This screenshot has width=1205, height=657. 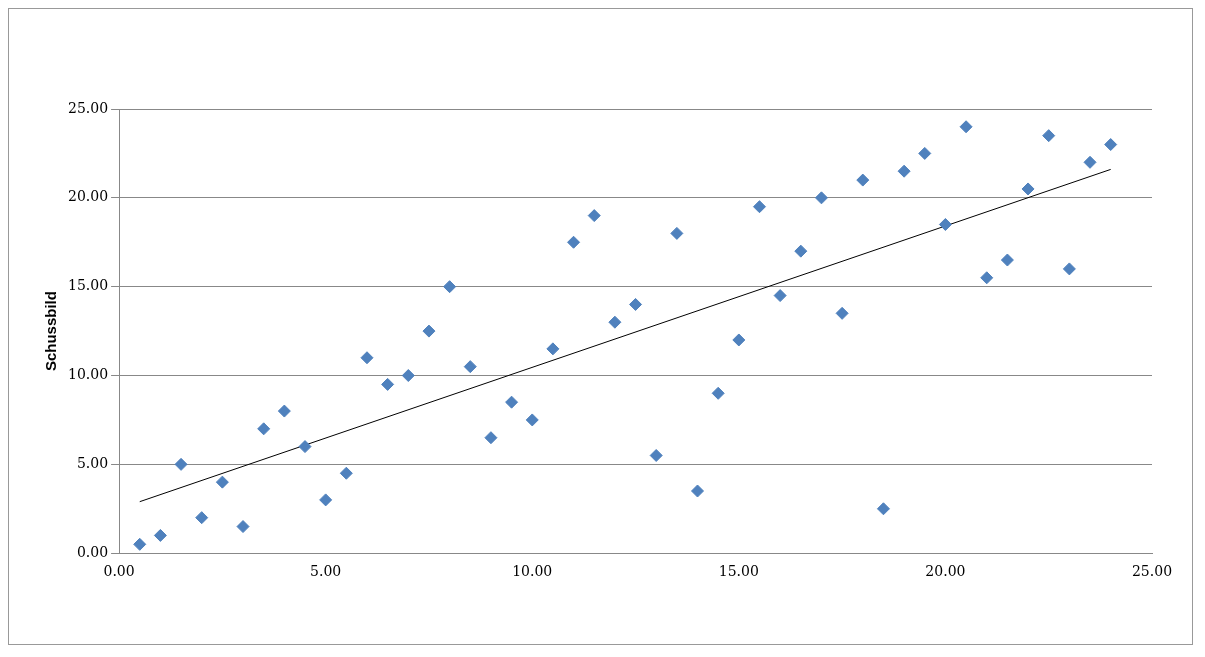 I want to click on x-tick-label: 25.00, so click(x=1152, y=571).